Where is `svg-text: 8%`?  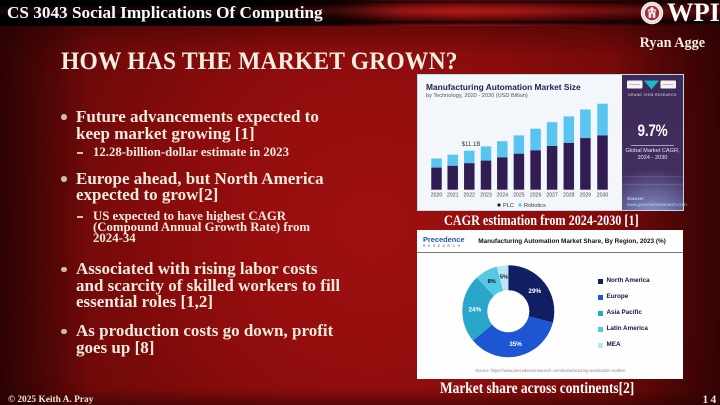 svg-text: 8% is located at coordinates (492, 282).